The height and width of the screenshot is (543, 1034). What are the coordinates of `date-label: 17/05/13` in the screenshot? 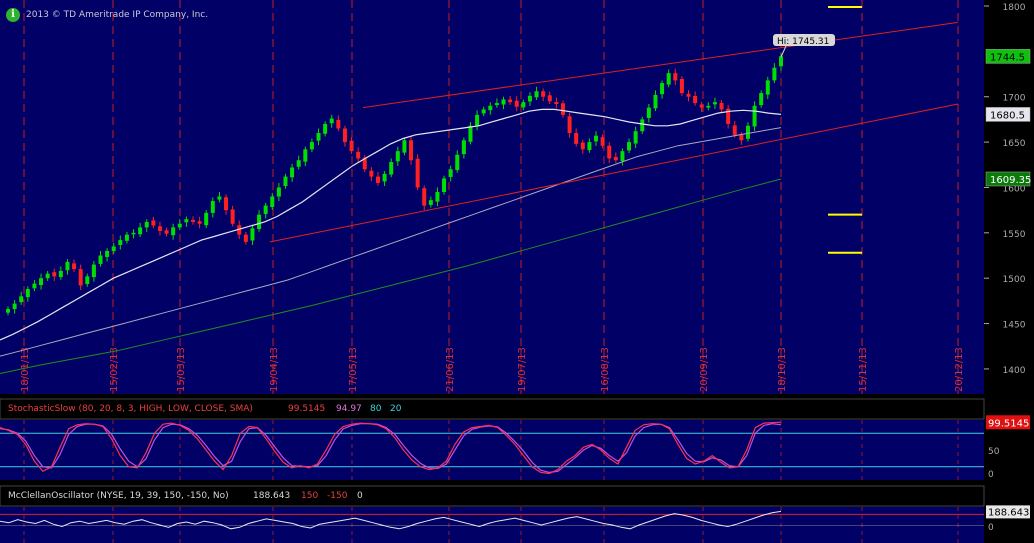 It's located at (353, 369).